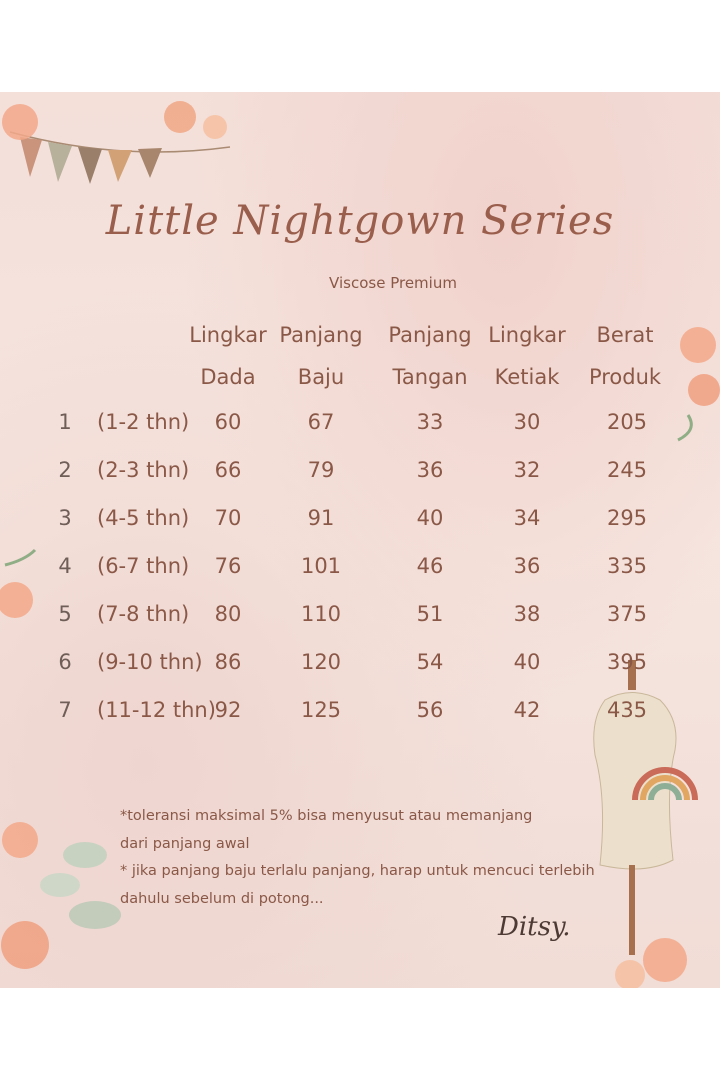 The width and height of the screenshot is (720, 1080). I want to click on header-panjang-baju-line1: Panjang, so click(321, 335).